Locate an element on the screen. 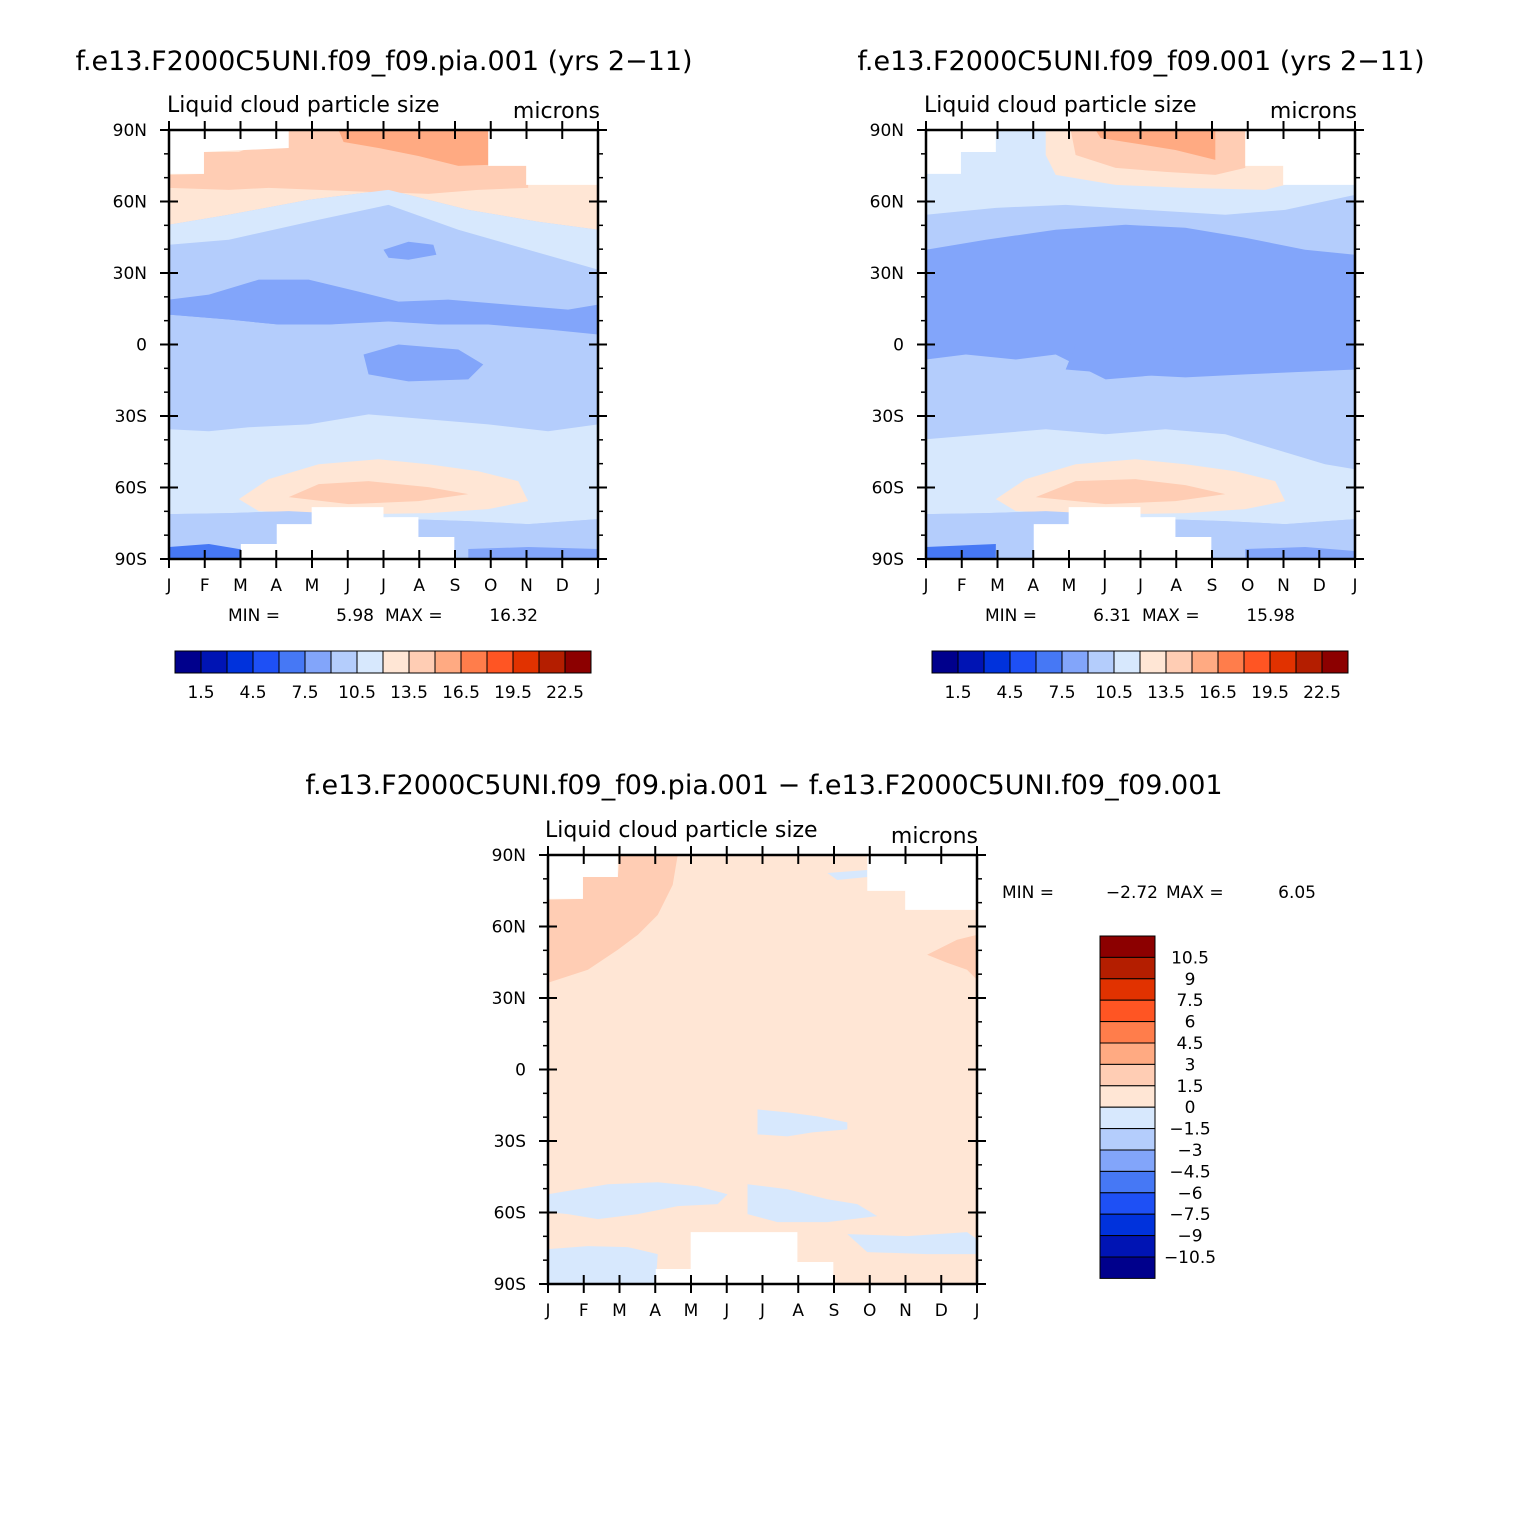 Image resolution: width=1524 pixels, height=1529 pixels. panel-2-stats-max-label: MAX = is located at coordinates (1171, 616).